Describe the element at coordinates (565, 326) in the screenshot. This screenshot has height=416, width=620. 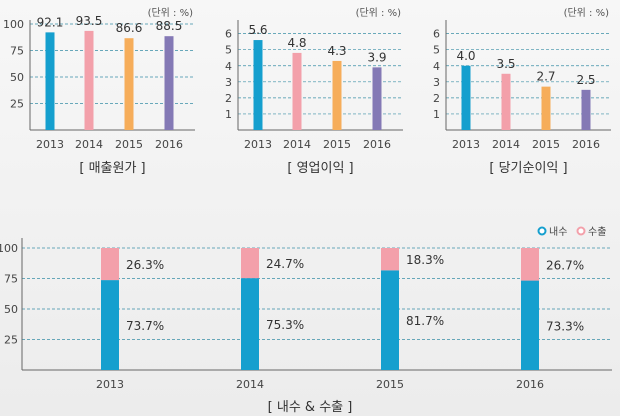
I see `data-label-domestic: 73.3%` at that location.